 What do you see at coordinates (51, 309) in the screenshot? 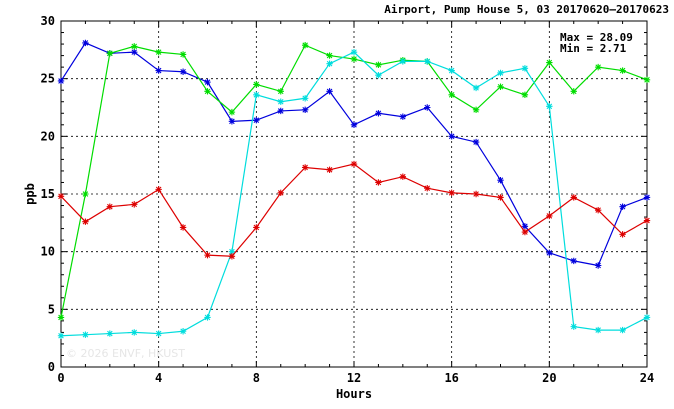
I see `y-tick-label: 5` at bounding box center [51, 309].